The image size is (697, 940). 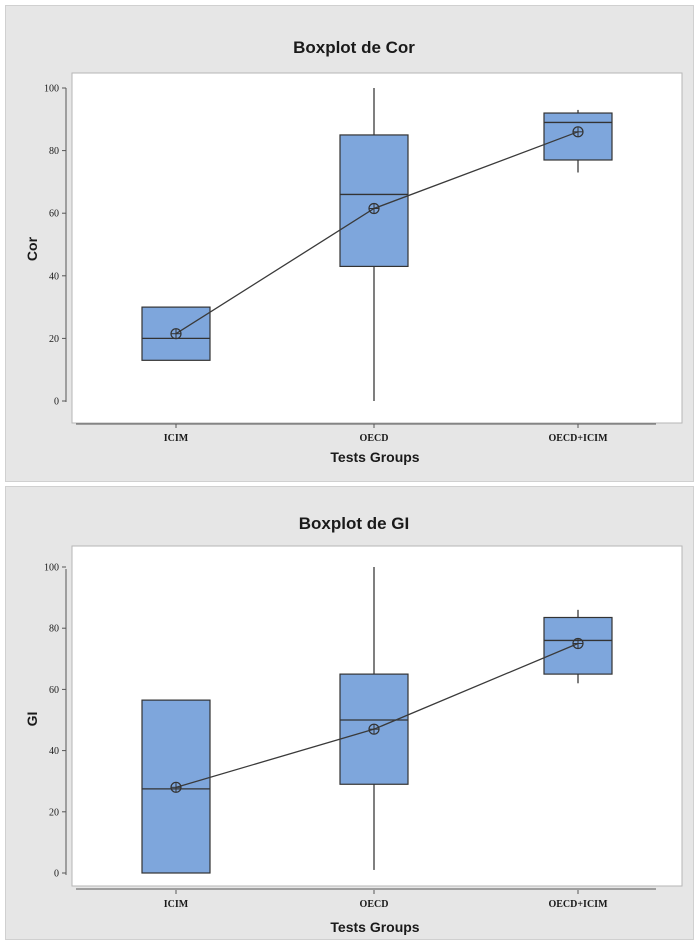 What do you see at coordinates (354, 47) in the screenshot?
I see `chart-title: Boxplot de Cor` at bounding box center [354, 47].